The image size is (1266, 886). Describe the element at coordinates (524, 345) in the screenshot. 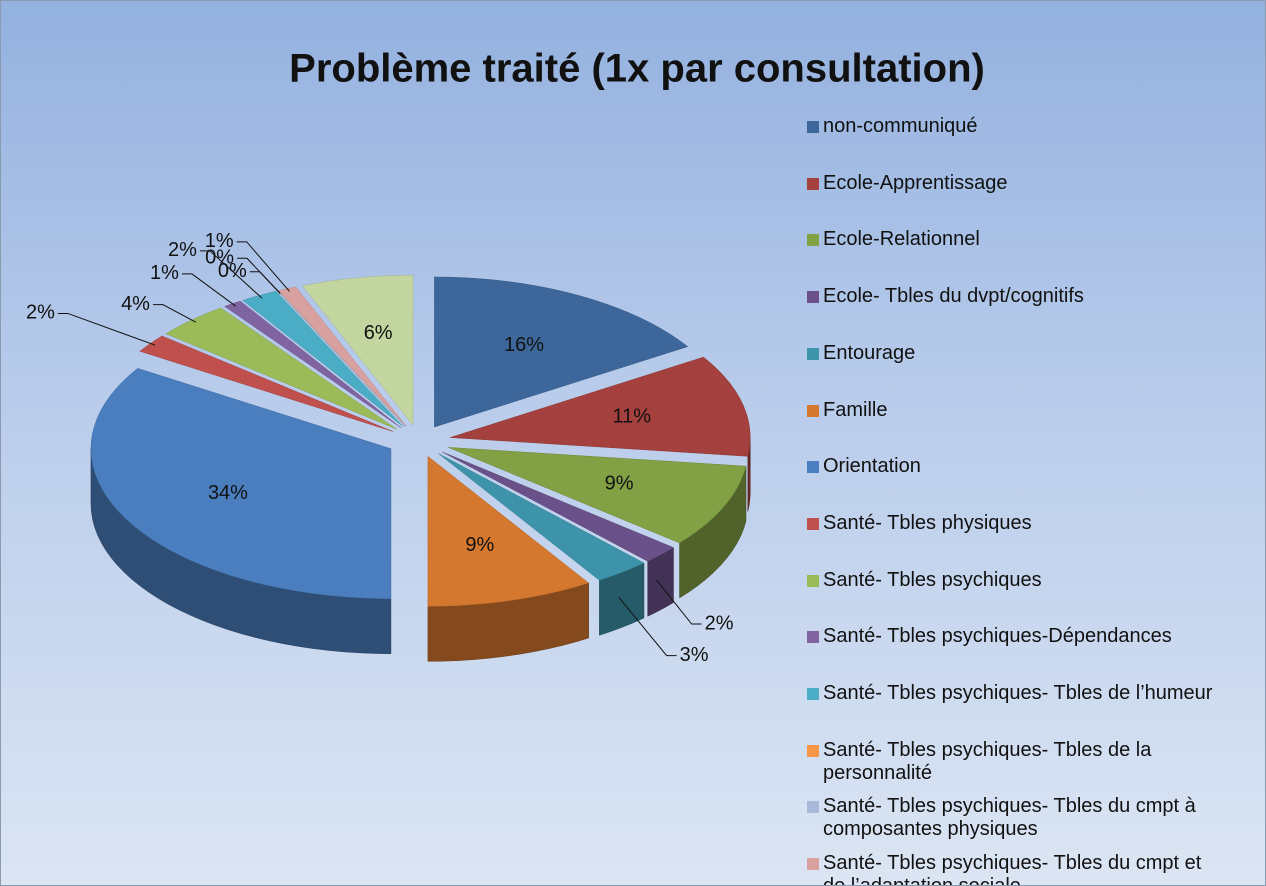

I see `data-label: 16%` at that location.